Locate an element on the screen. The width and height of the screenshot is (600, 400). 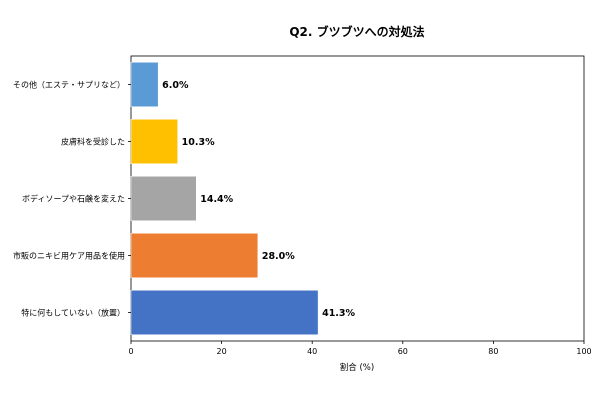
bar-value-label: 28.0% is located at coordinates (278, 256).